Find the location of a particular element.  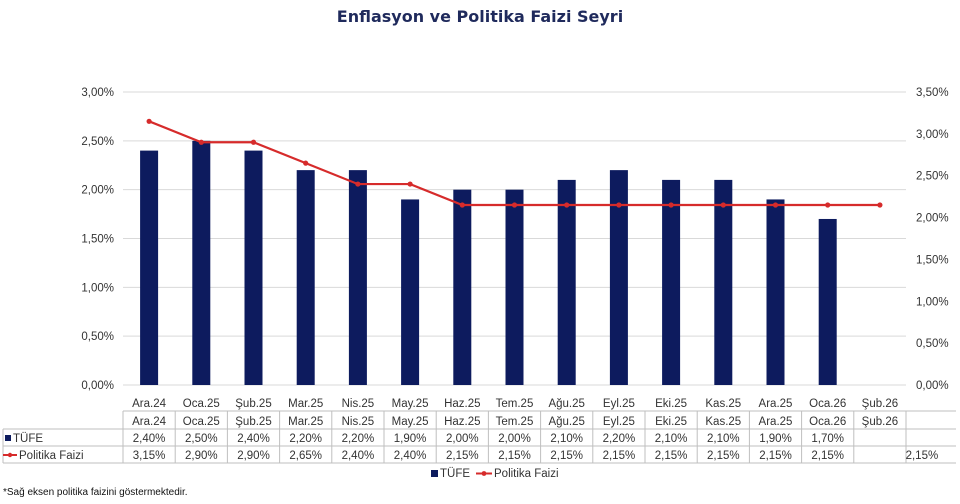

x-axis-label: May.25 is located at coordinates (410, 404).